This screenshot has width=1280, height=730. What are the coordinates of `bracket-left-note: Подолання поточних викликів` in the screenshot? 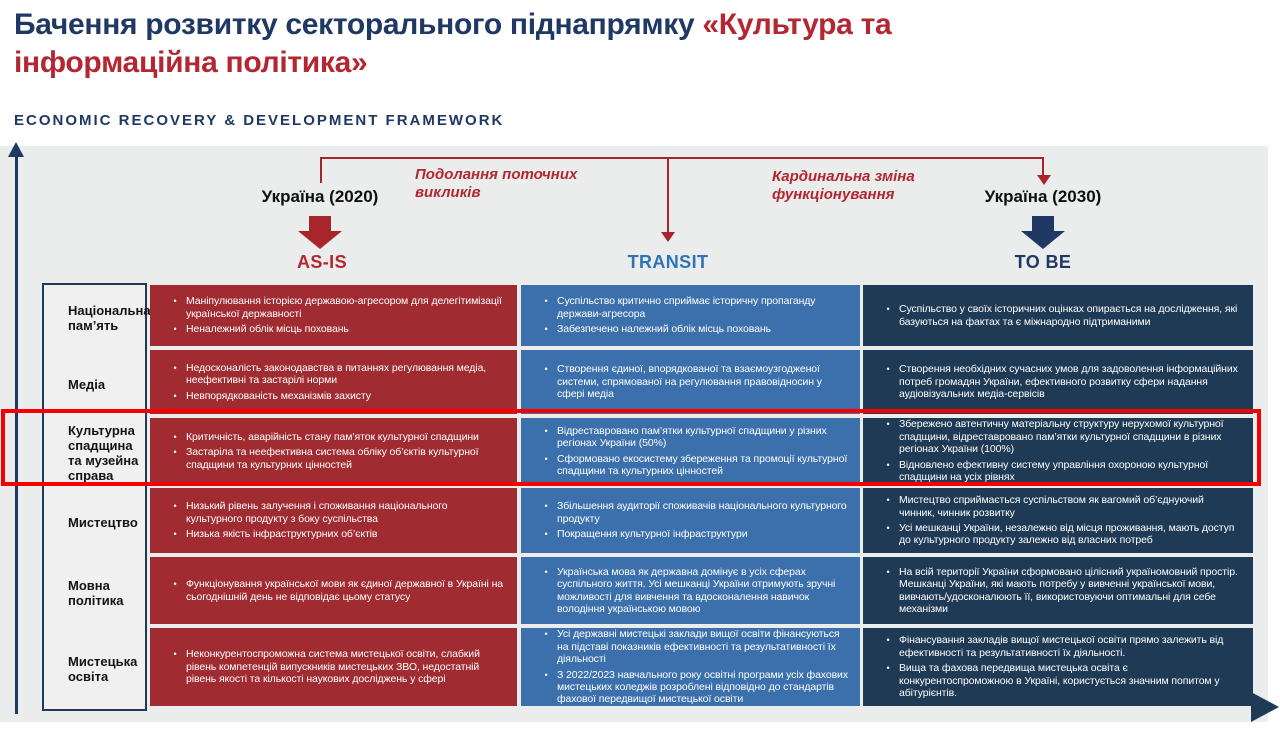 It's located at (496, 183).